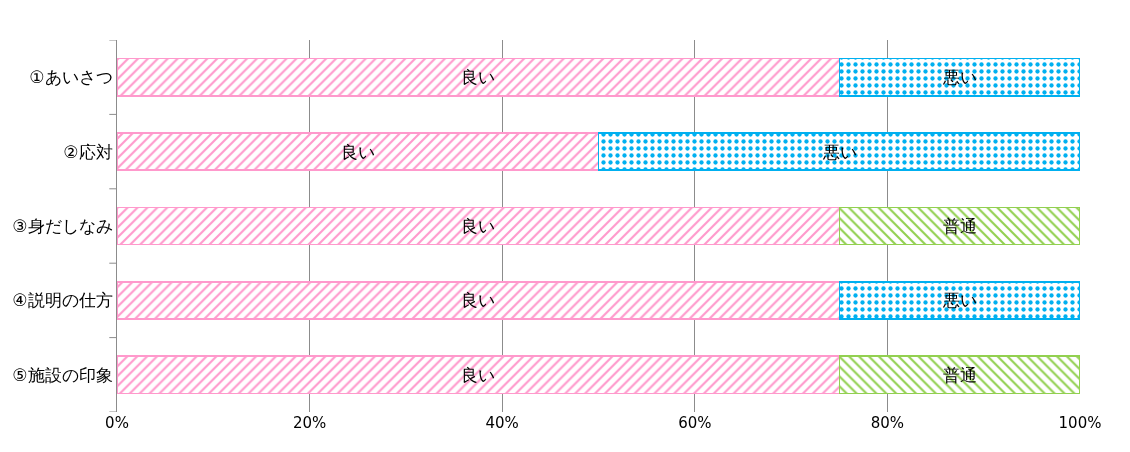 The image size is (1130, 452). I want to click on y-tick-label: ⑤施設の印象, so click(62, 374).